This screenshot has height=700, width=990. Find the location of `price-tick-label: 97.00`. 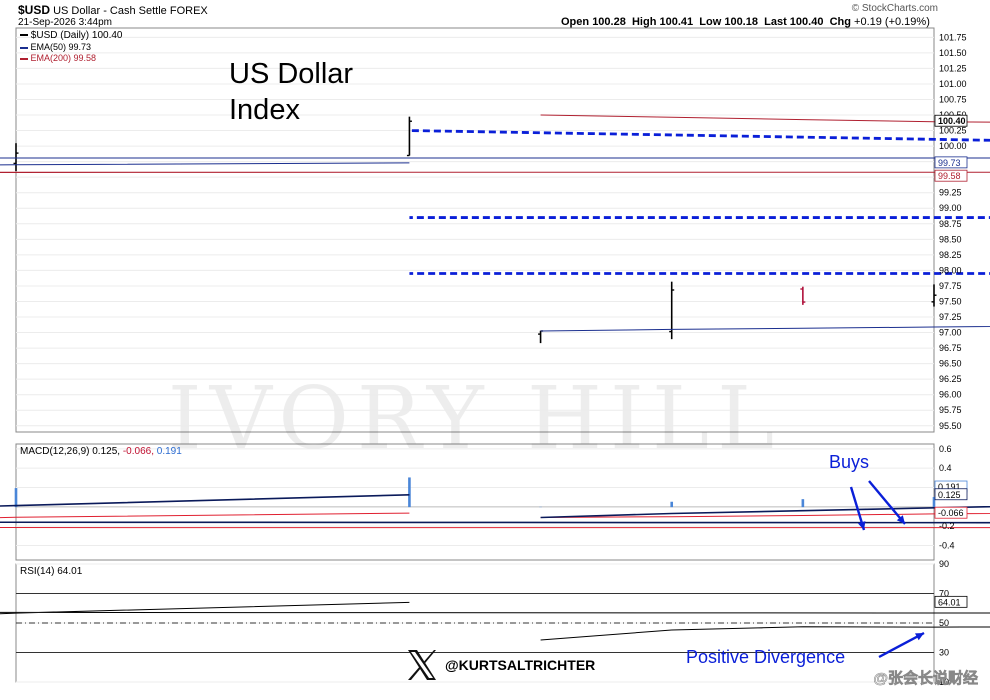

price-tick-label: 97.00 is located at coordinates (950, 333).